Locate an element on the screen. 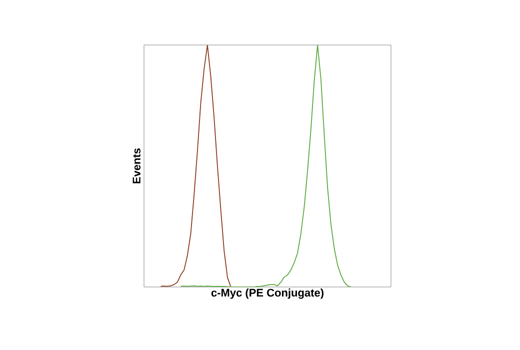  x-axis-title: c-Myc (PE Conjugate) is located at coordinates (267, 293).